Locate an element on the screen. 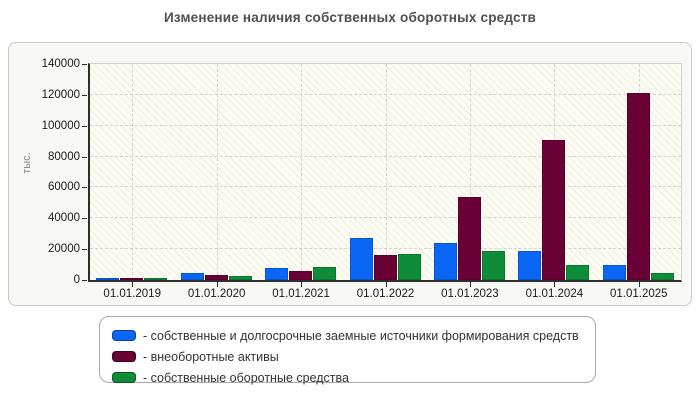 This screenshot has height=400, width=700. y-tick-label: 40000 is located at coordinates (64, 218).